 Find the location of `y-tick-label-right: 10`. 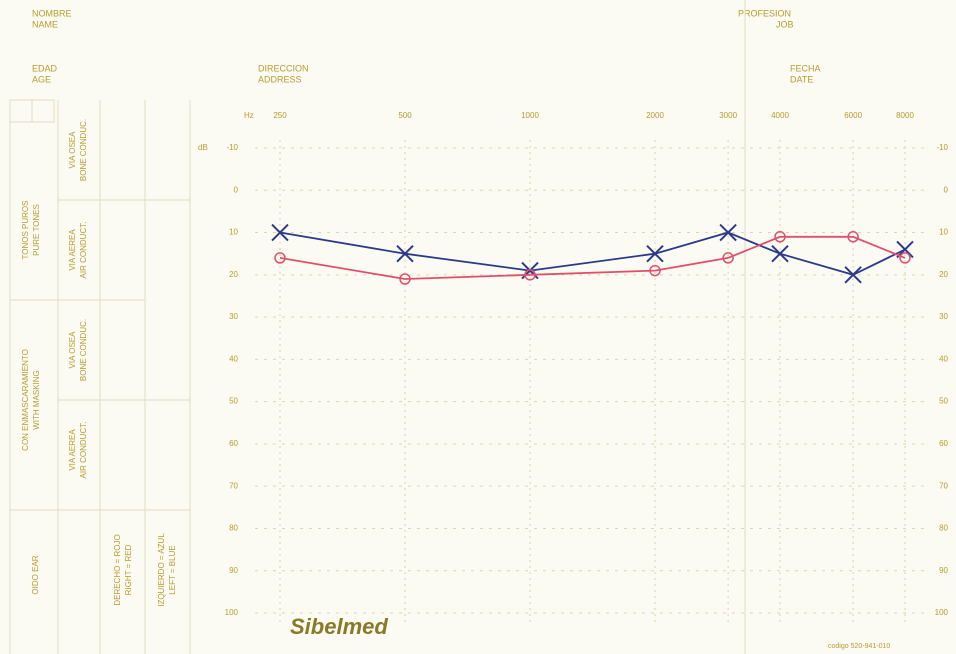

y-tick-label-right: 10 is located at coordinates (943, 232).